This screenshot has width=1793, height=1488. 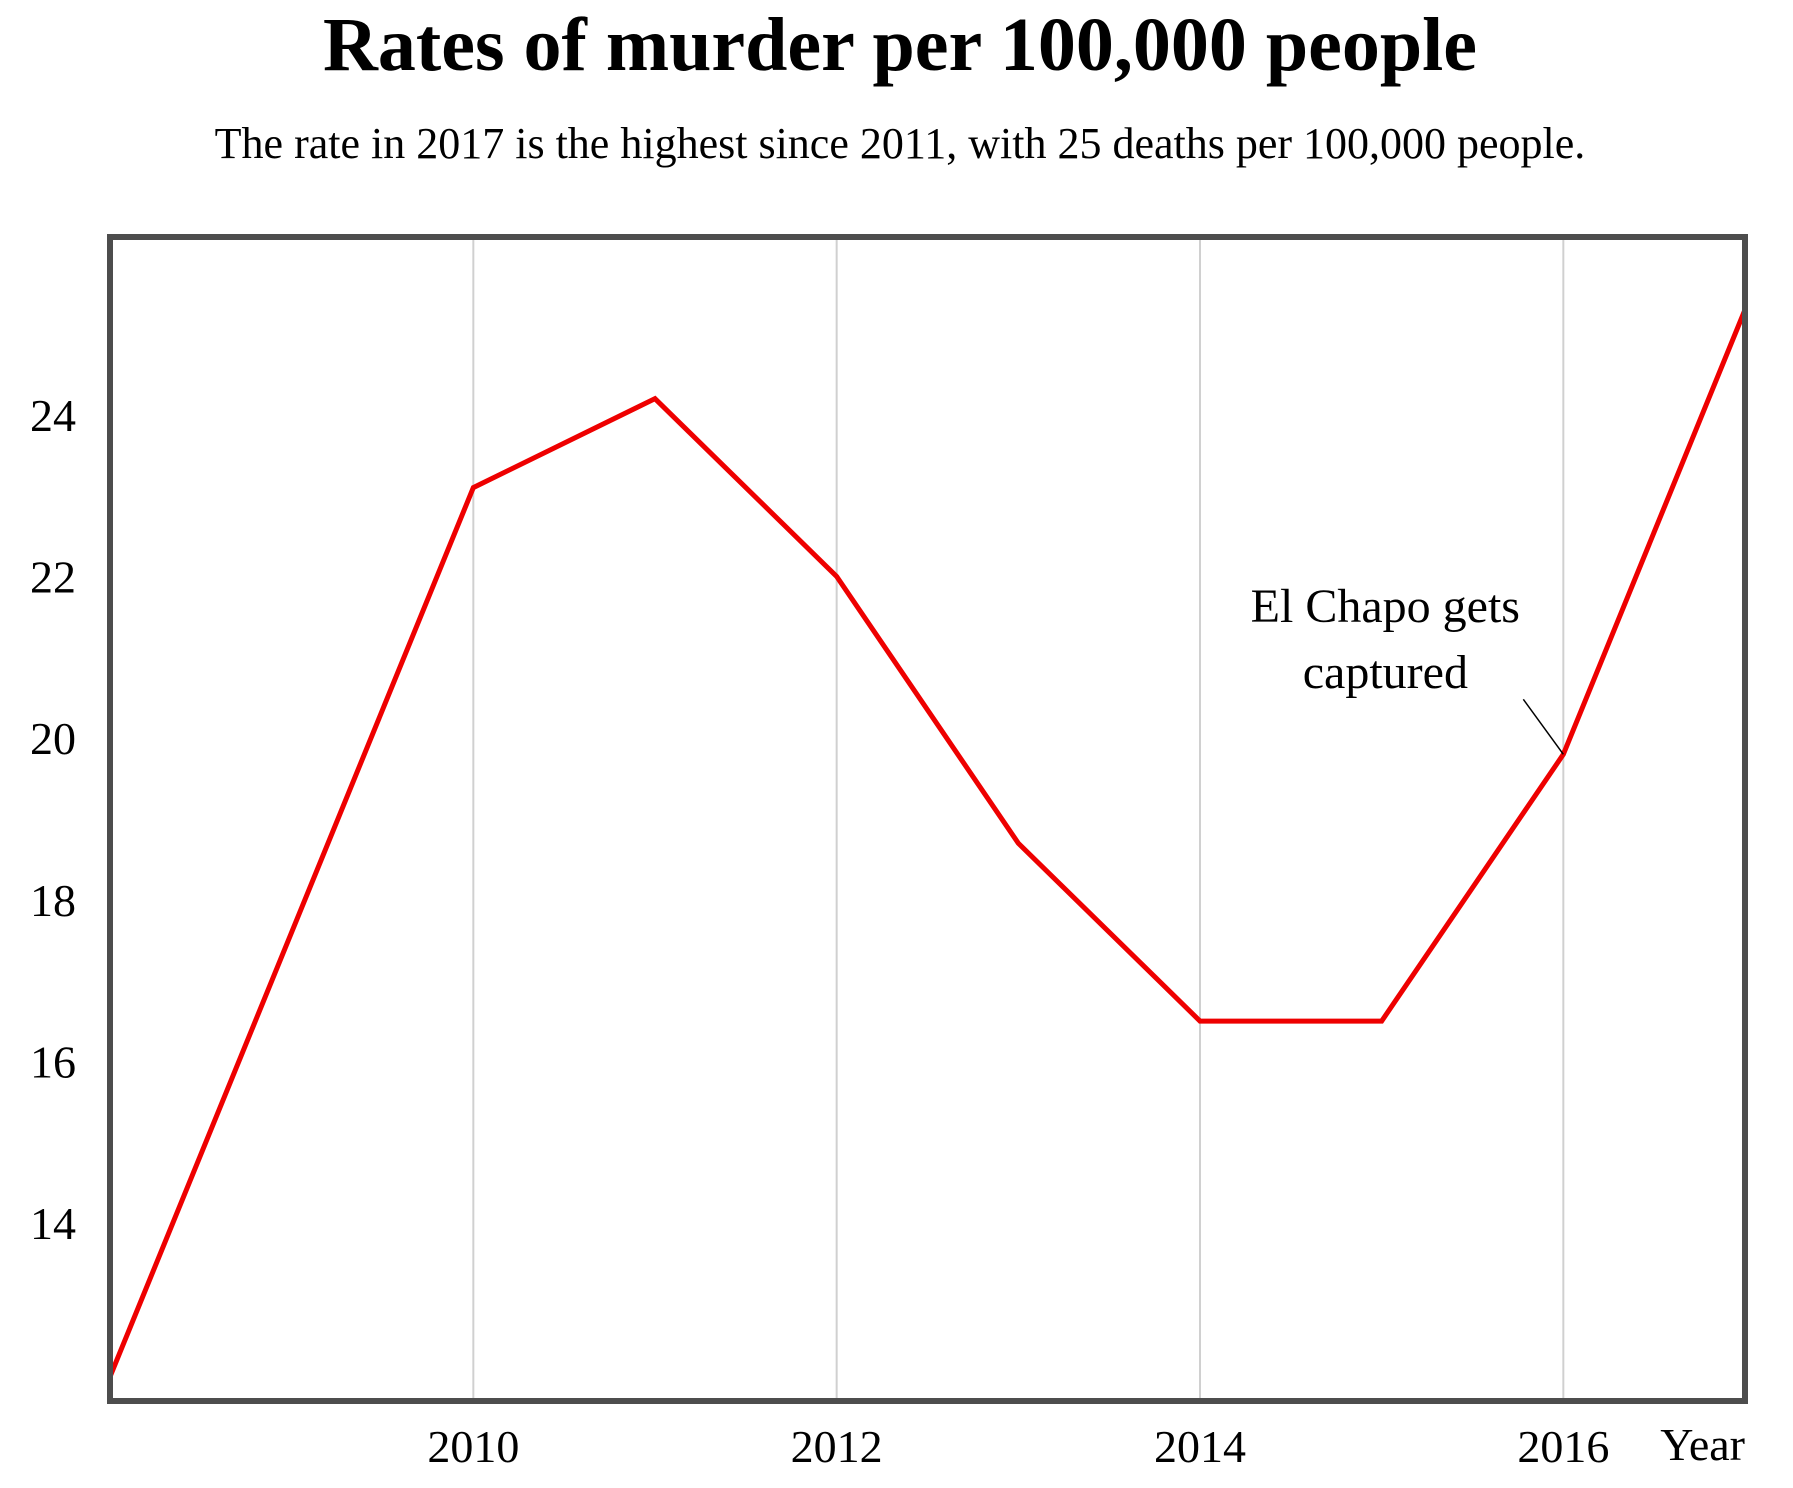 What do you see at coordinates (53, 577) in the screenshot?
I see `y-tick-label-22: 22` at bounding box center [53, 577].